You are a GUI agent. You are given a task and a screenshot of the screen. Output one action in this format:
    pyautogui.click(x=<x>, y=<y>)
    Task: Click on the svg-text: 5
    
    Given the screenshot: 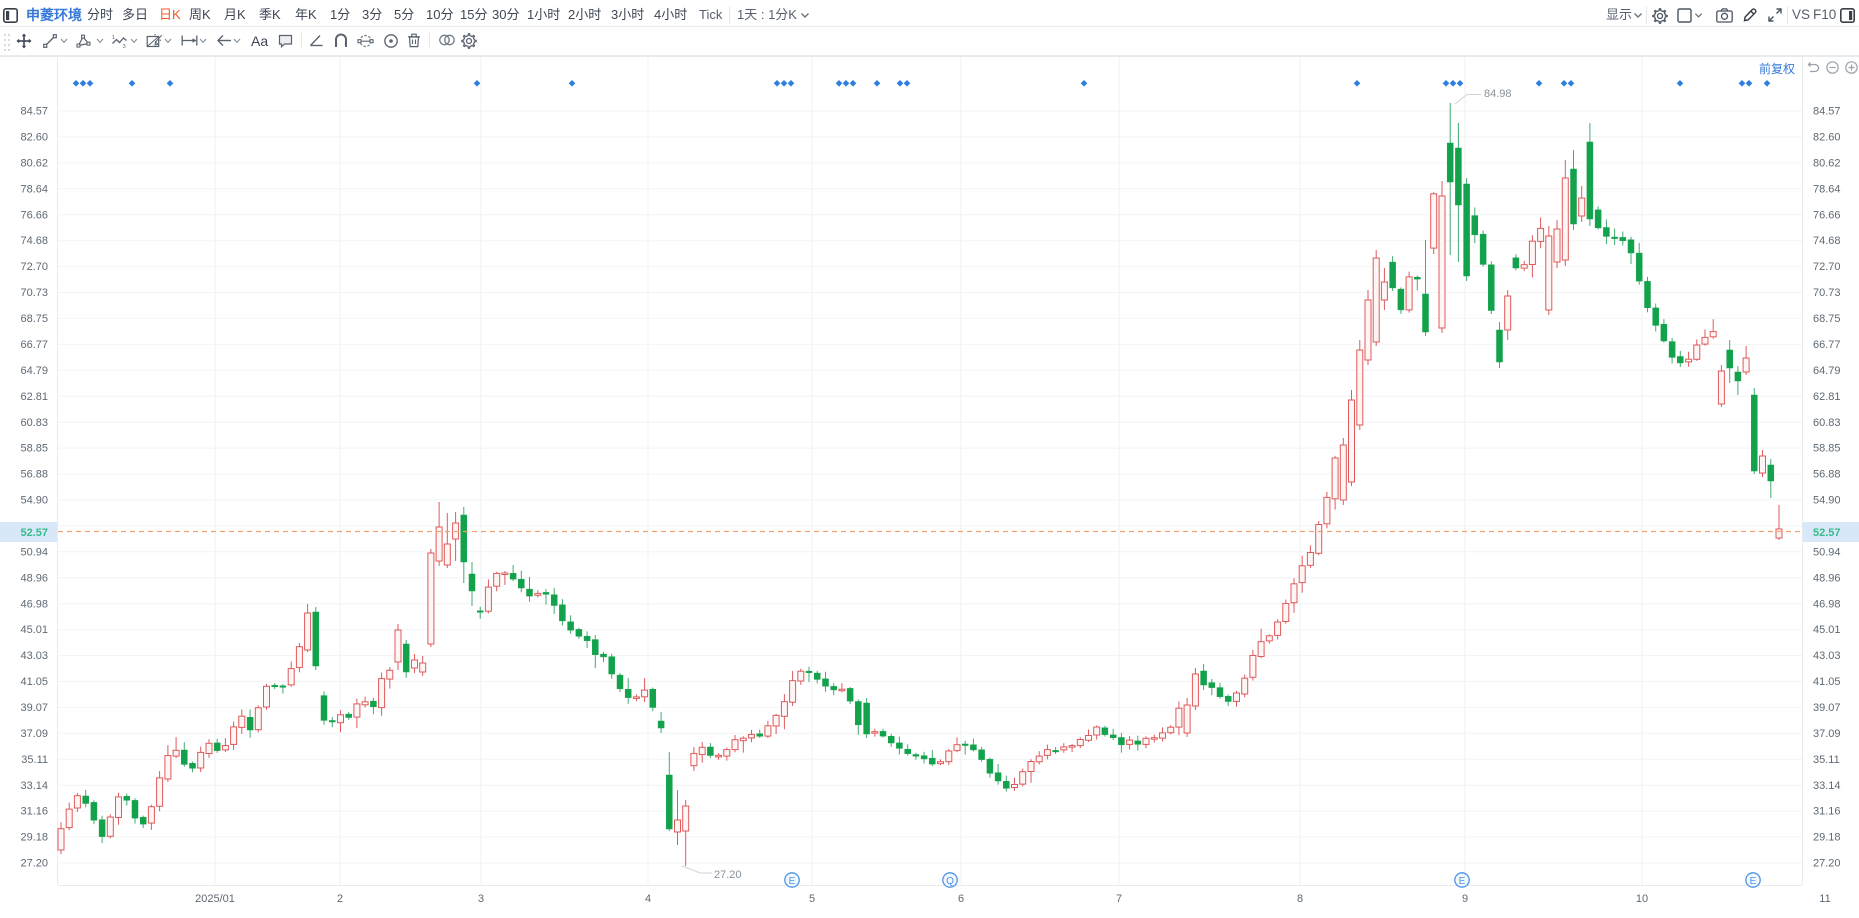 What is the action you would take?
    pyautogui.click(x=812, y=899)
    